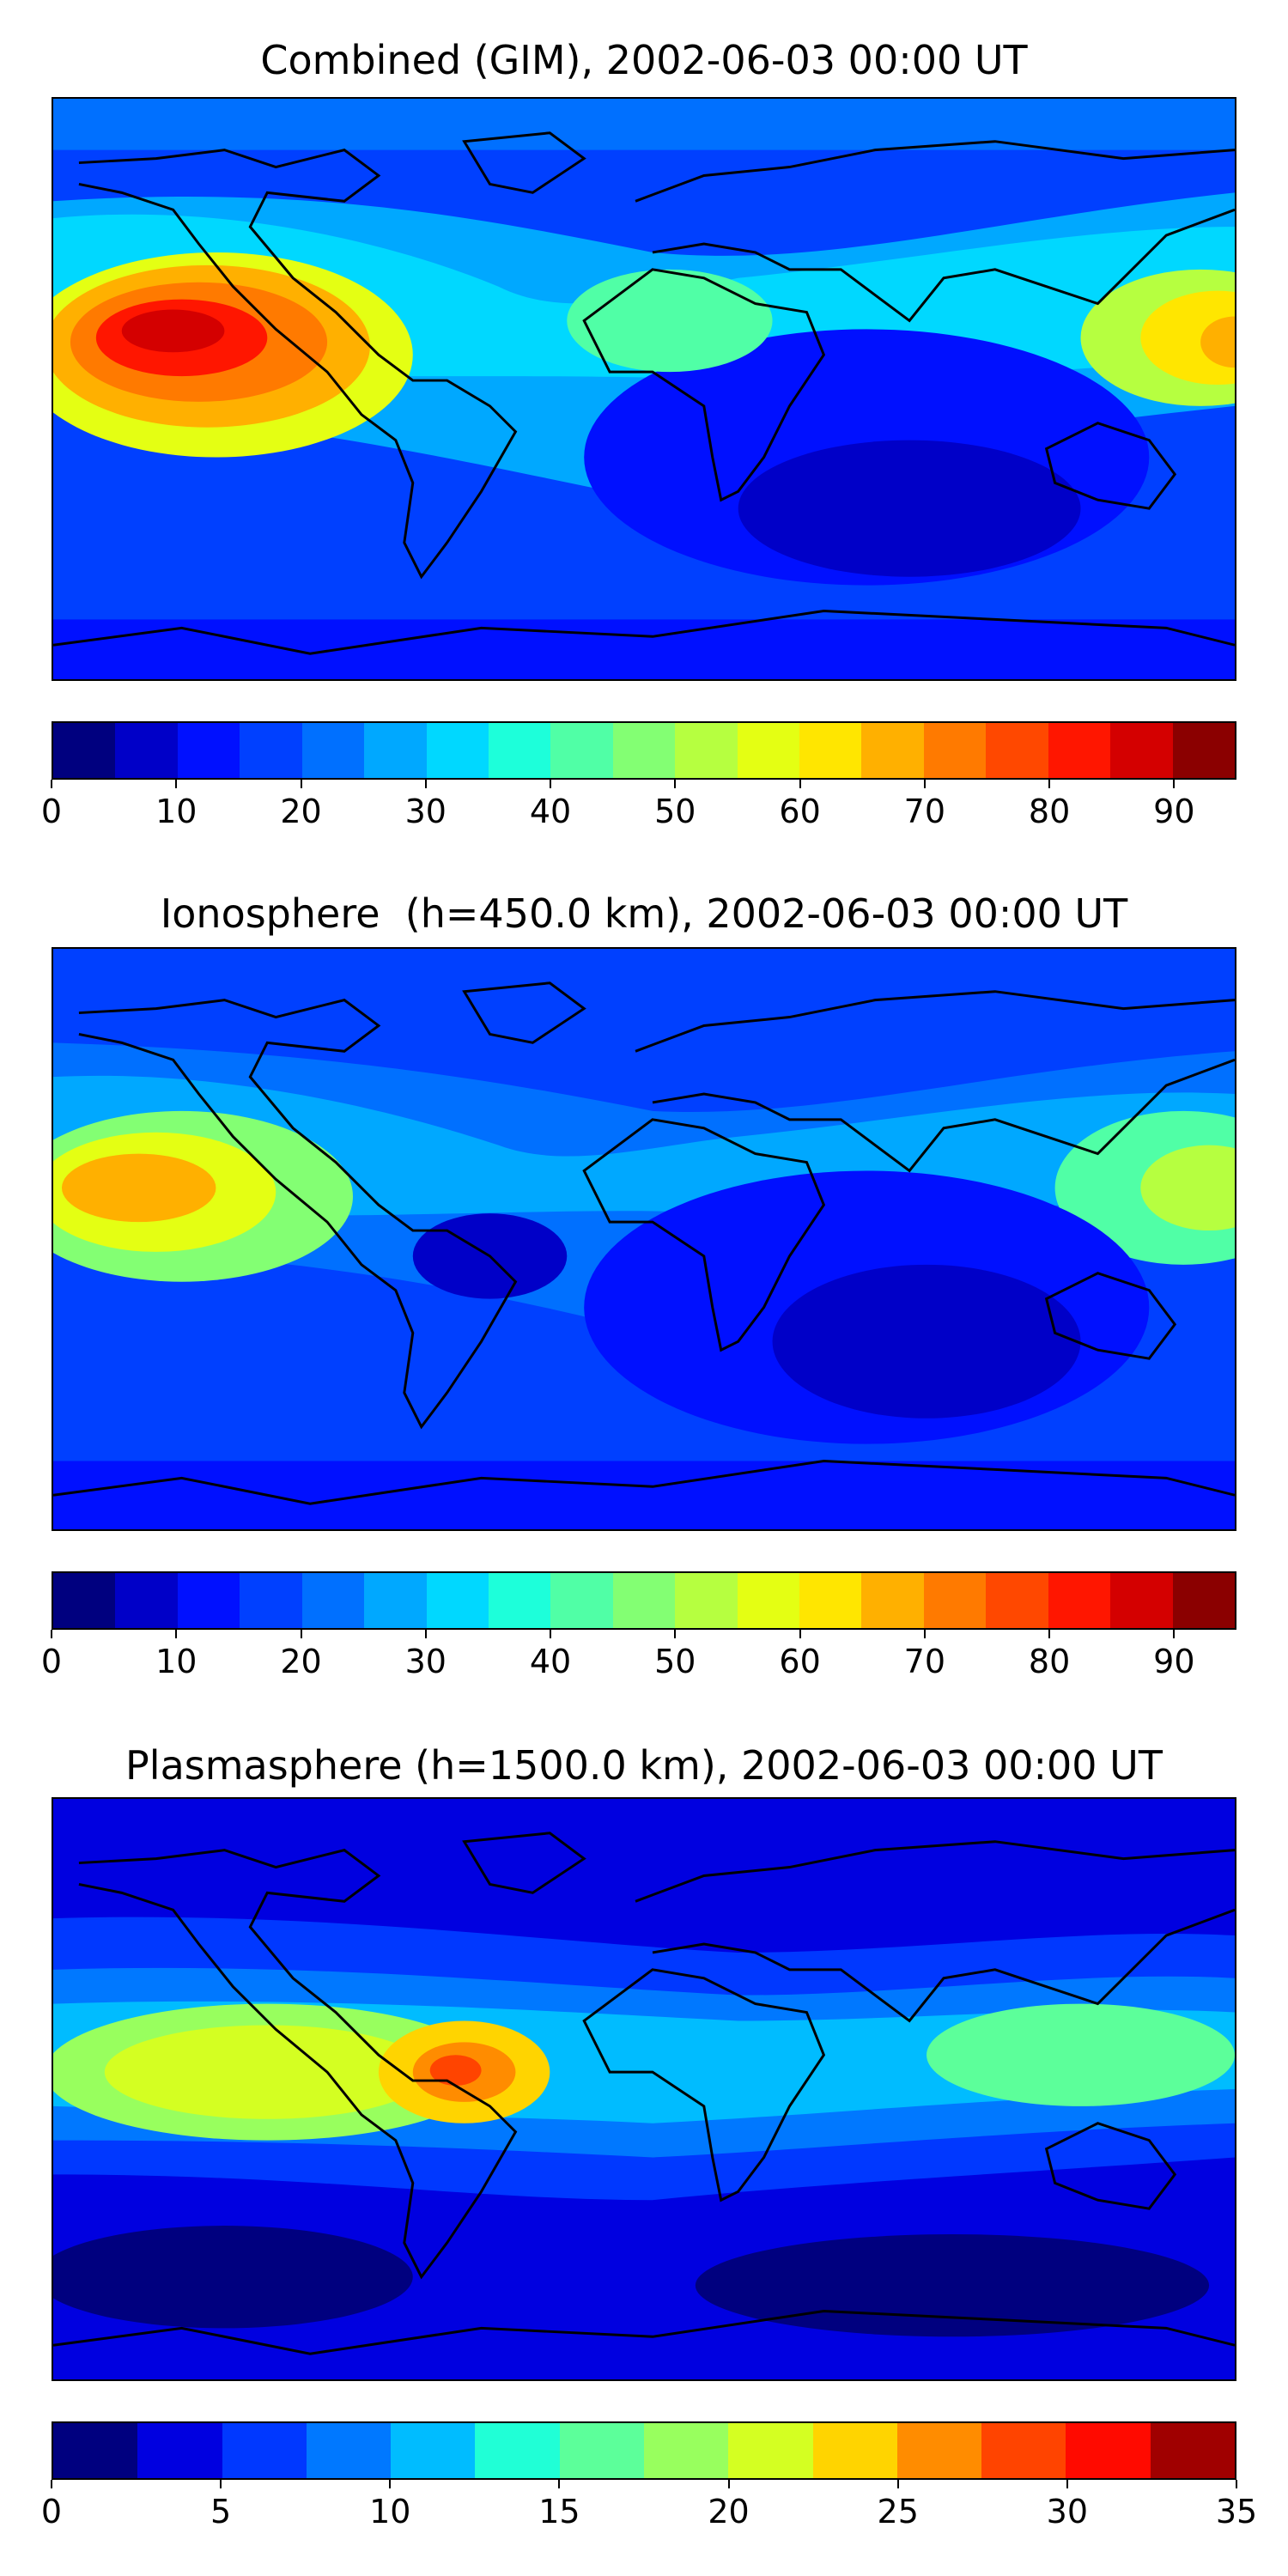 The image size is (1288, 2576). I want to click on panel-1-colorbar-ticks: 0 10 20 30 40 50 60 70 80 90, so click(638, 806).